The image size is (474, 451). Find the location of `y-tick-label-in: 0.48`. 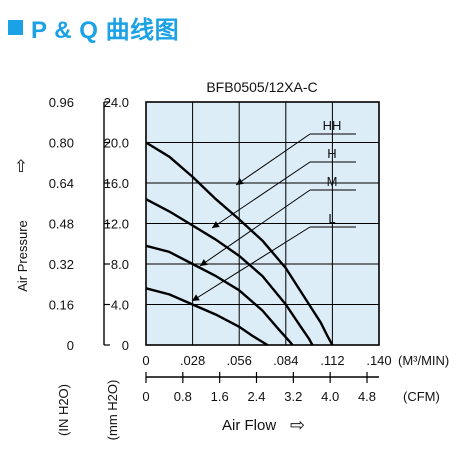

y-tick-label-in: 0.48 is located at coordinates (61, 224).